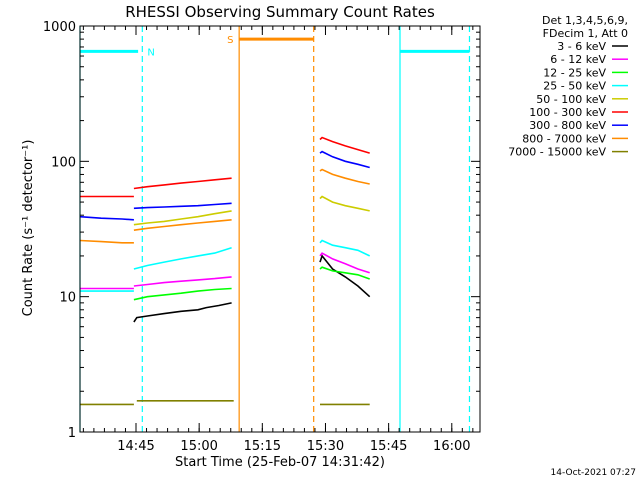  Describe the element at coordinates (574, 86) in the screenshot. I see `legend-label: 25 - 50 keV` at that location.